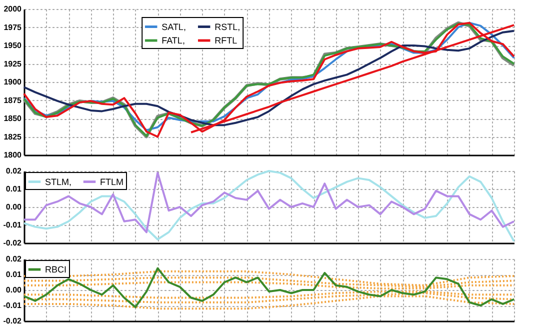 The height and width of the screenshot is (327, 534). What do you see at coordinates (13, 137) in the screenshot?
I see `y-tick-label: 1825` at bounding box center [13, 137].